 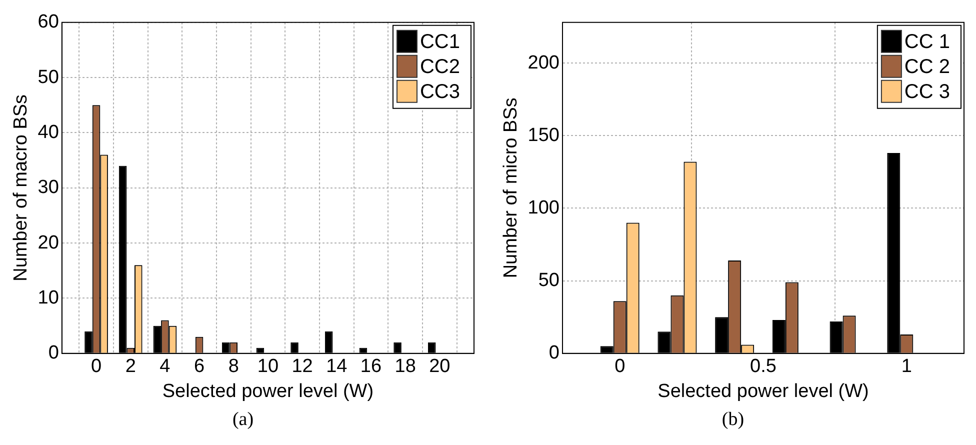 I want to click on x-tick-label: 14, so click(x=337, y=367).